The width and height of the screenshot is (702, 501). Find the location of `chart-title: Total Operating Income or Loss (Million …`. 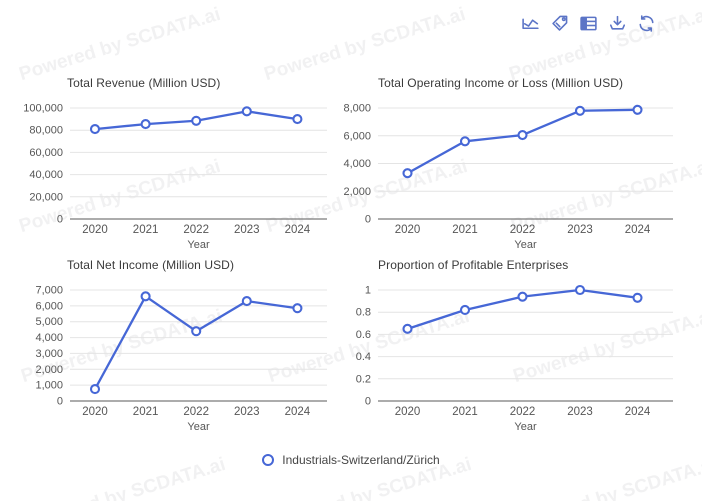

chart-title: Total Operating Income or Loss (Million … is located at coordinates (501, 83).